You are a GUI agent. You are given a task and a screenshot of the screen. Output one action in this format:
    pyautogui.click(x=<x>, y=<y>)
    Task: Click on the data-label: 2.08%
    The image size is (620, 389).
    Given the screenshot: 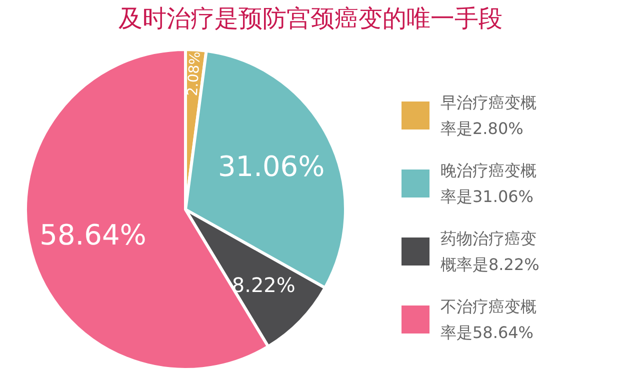 What is the action you would take?
    pyautogui.click(x=194, y=73)
    